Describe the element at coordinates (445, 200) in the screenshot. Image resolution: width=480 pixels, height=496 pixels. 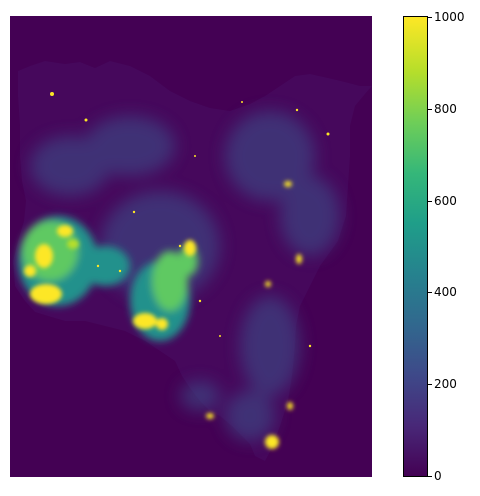
I see `colorbar-tick-label: 600` at that location.